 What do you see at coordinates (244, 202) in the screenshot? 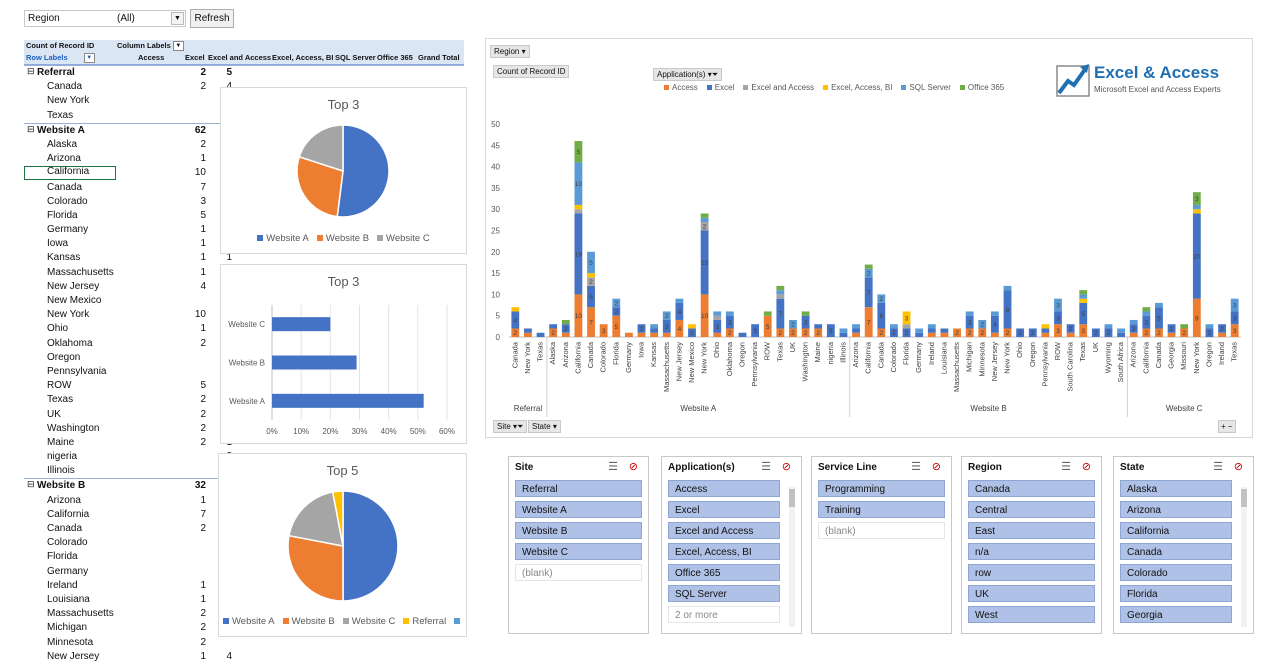
I see `pivot-row: Colorado 3` at bounding box center [244, 202].